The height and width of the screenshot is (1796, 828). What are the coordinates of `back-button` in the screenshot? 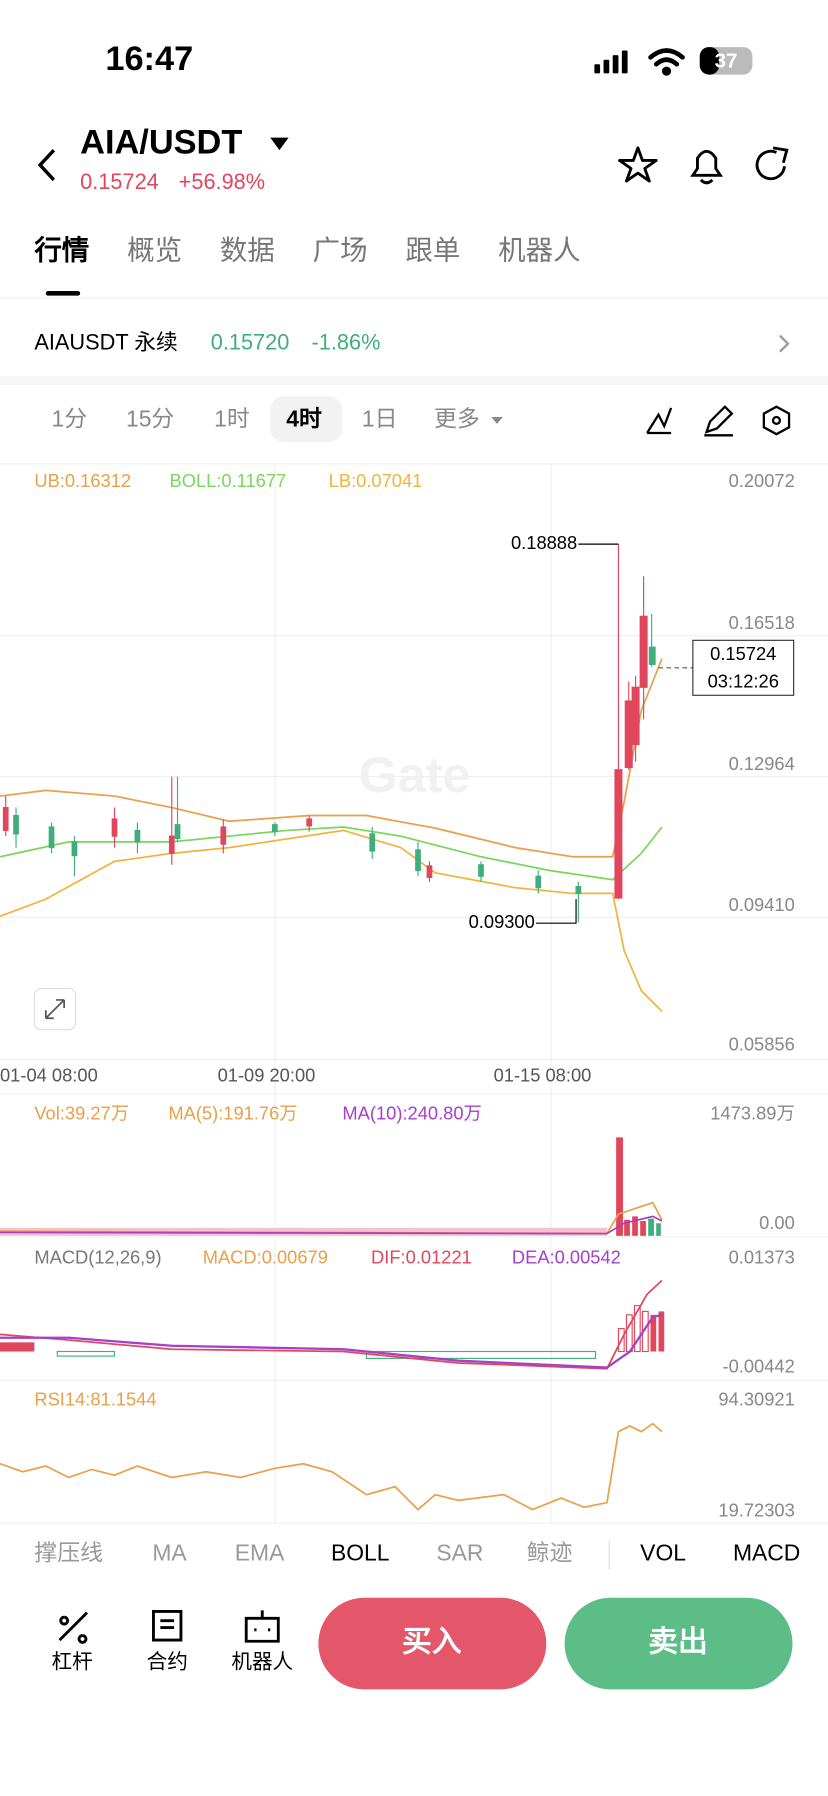 It's located at (46, 165).